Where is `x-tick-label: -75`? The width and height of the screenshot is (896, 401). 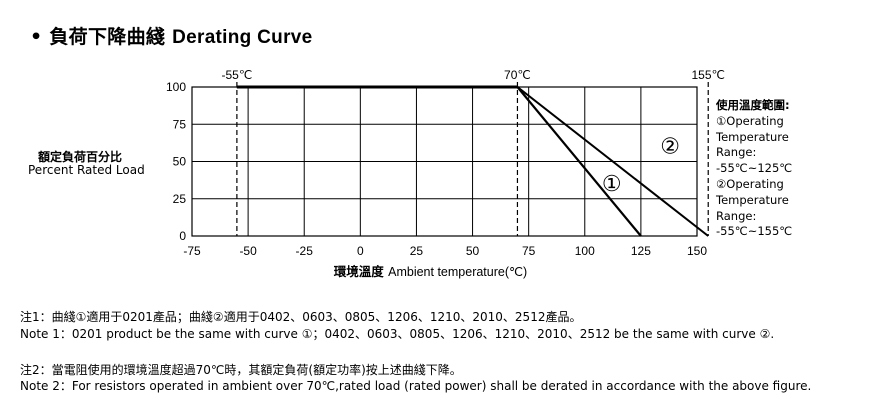
x-tick-label: -75 is located at coordinates (192, 251).